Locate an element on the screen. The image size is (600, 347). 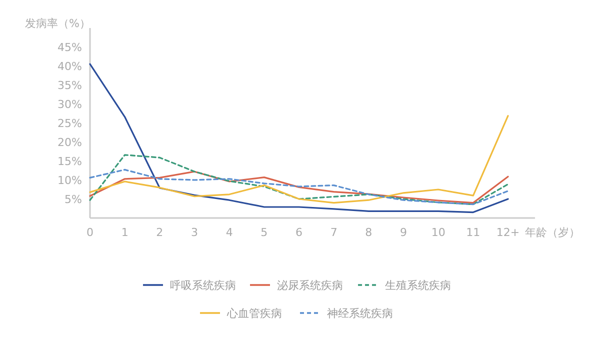
x-tick-label: 0 is located at coordinates (90, 232).